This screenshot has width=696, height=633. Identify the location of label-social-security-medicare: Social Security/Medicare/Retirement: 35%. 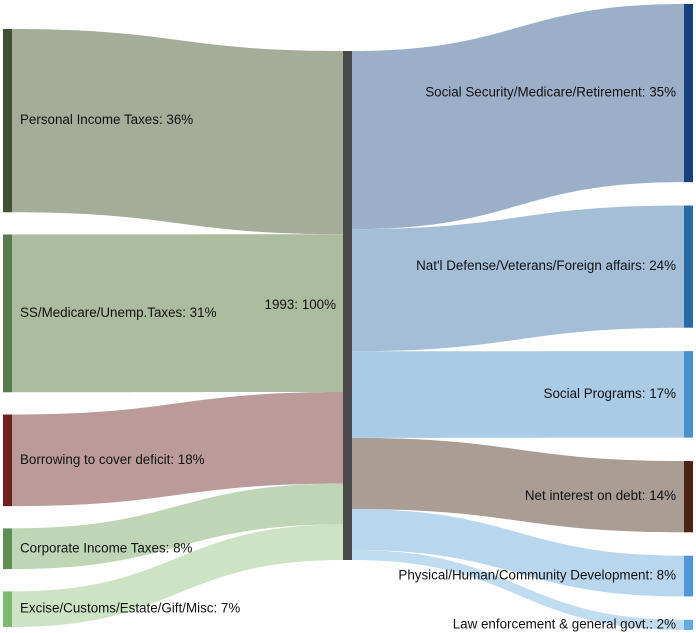
(550, 92).